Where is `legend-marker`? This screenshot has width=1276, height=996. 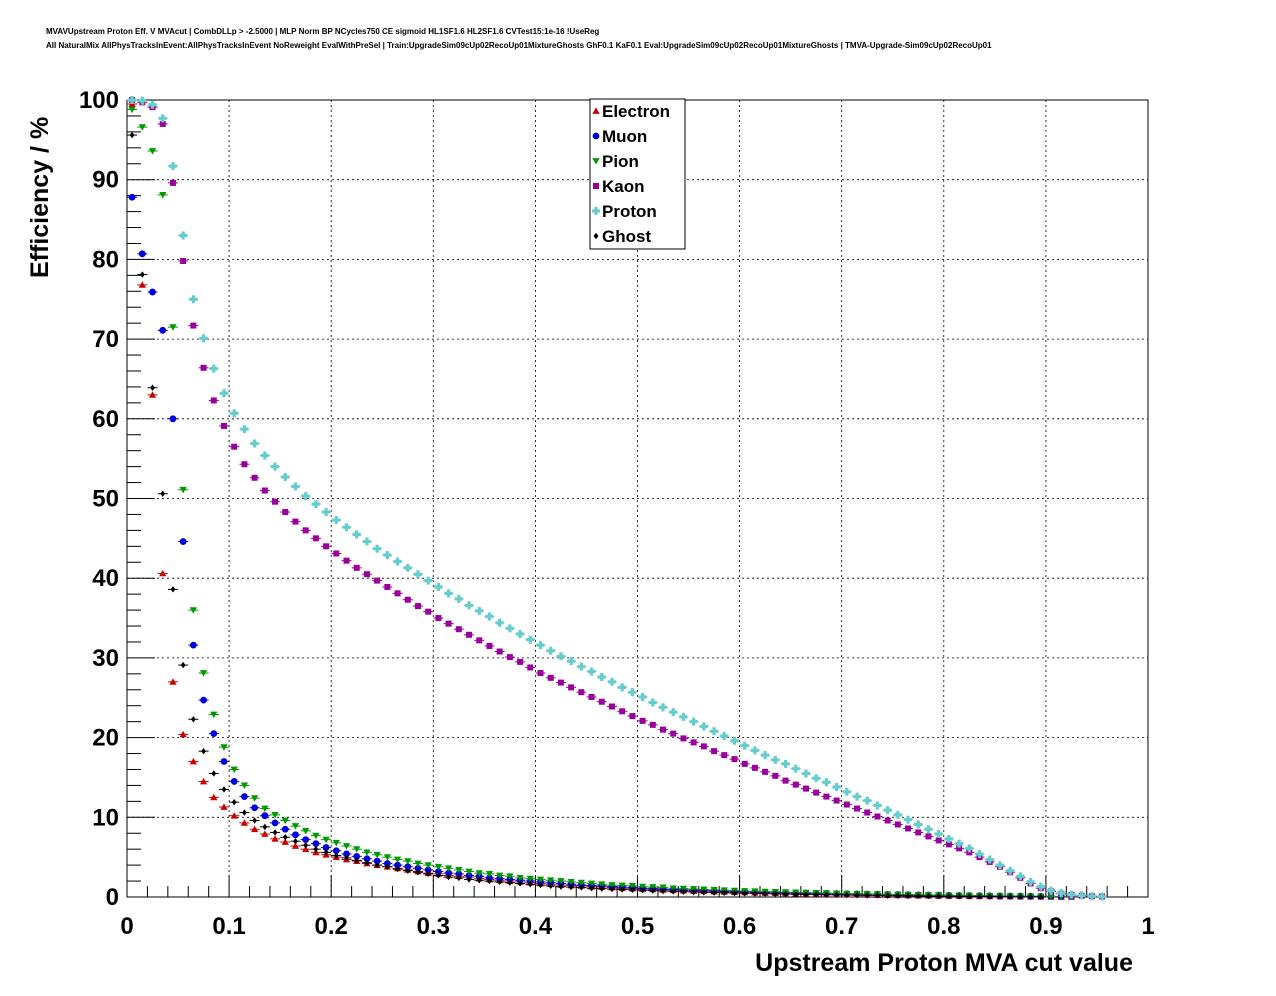
legend-marker is located at coordinates (596, 136).